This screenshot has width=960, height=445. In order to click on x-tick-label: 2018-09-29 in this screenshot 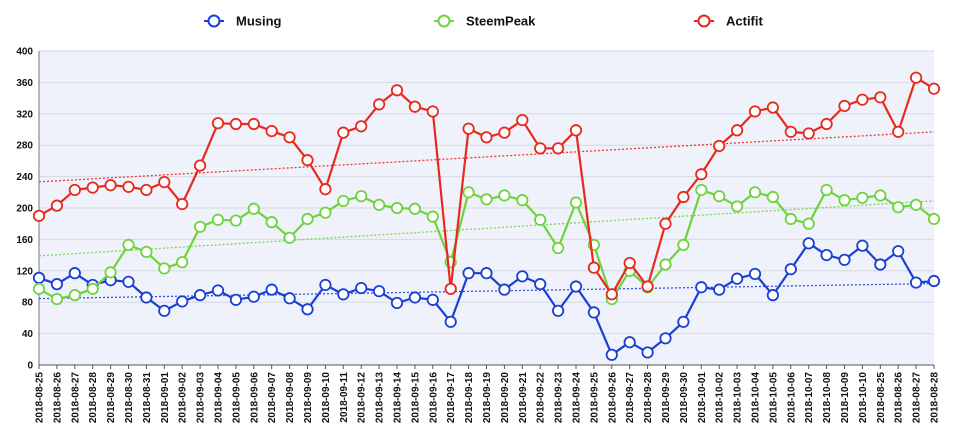, I will do `click(666, 398)`.